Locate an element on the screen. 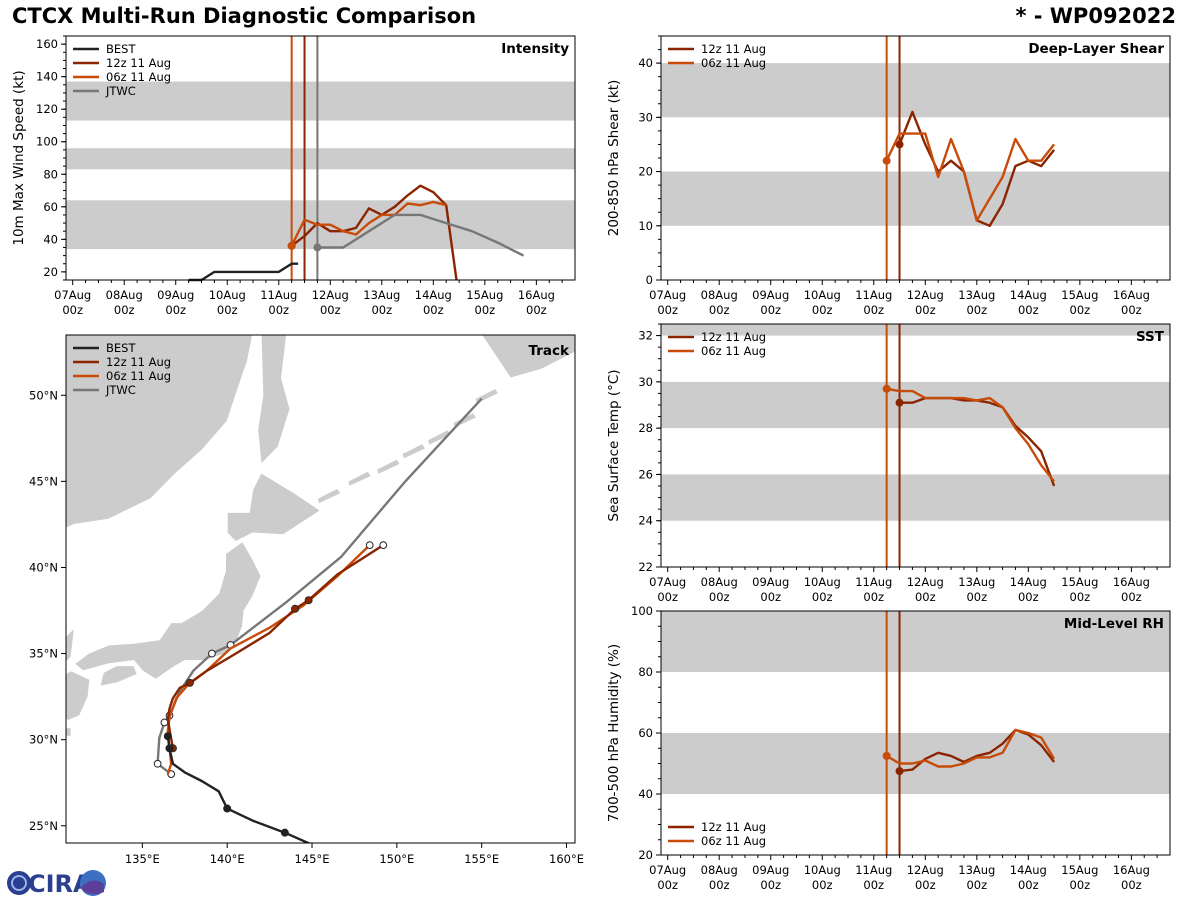 The width and height of the screenshot is (1200, 902). y-axis-label: Sea Surface Temp (°C) is located at coordinates (614, 445).